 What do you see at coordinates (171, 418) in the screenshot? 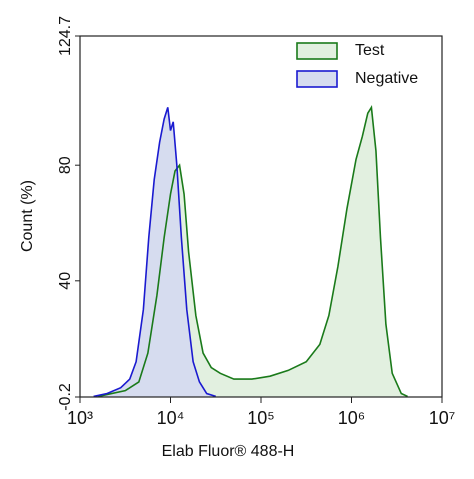
I see `x-tick-label: 10⁴` at bounding box center [171, 418].